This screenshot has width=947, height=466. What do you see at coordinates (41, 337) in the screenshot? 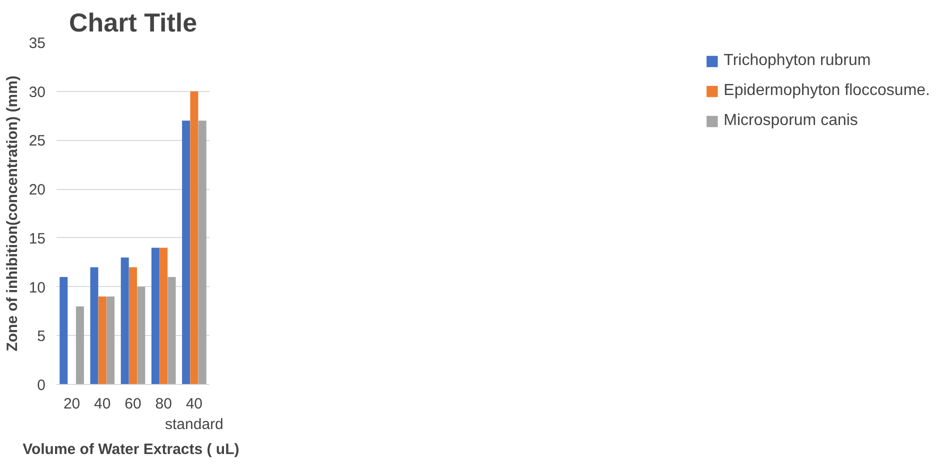
I see `y-tick-label: 5` at bounding box center [41, 337].